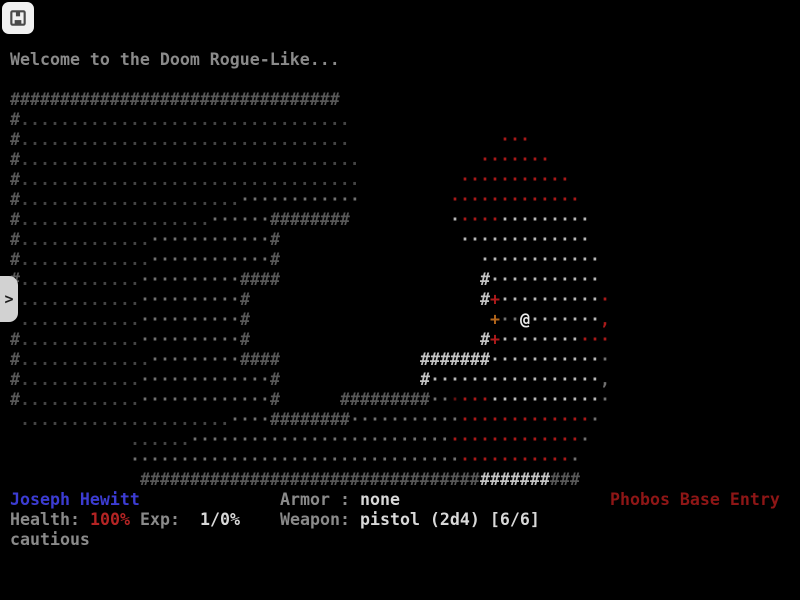 The width and height of the screenshot is (800, 600). What do you see at coordinates (400, 260) in the screenshot?
I see `map-row: #............. ············ # ············` at bounding box center [400, 260].